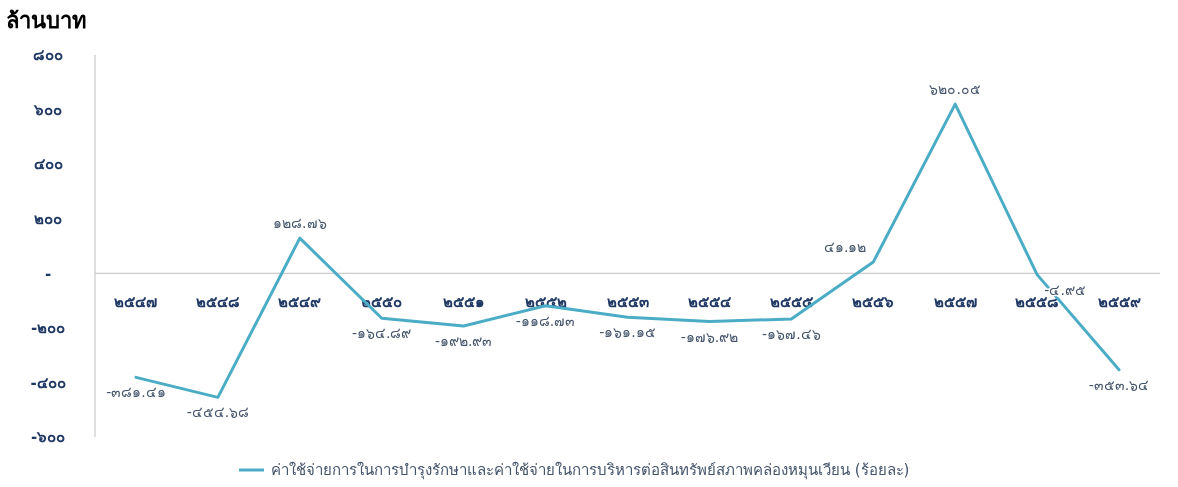  Describe the element at coordinates (48, 218) in the screenshot. I see `y-tick-label: ๒๐๐` at that location.